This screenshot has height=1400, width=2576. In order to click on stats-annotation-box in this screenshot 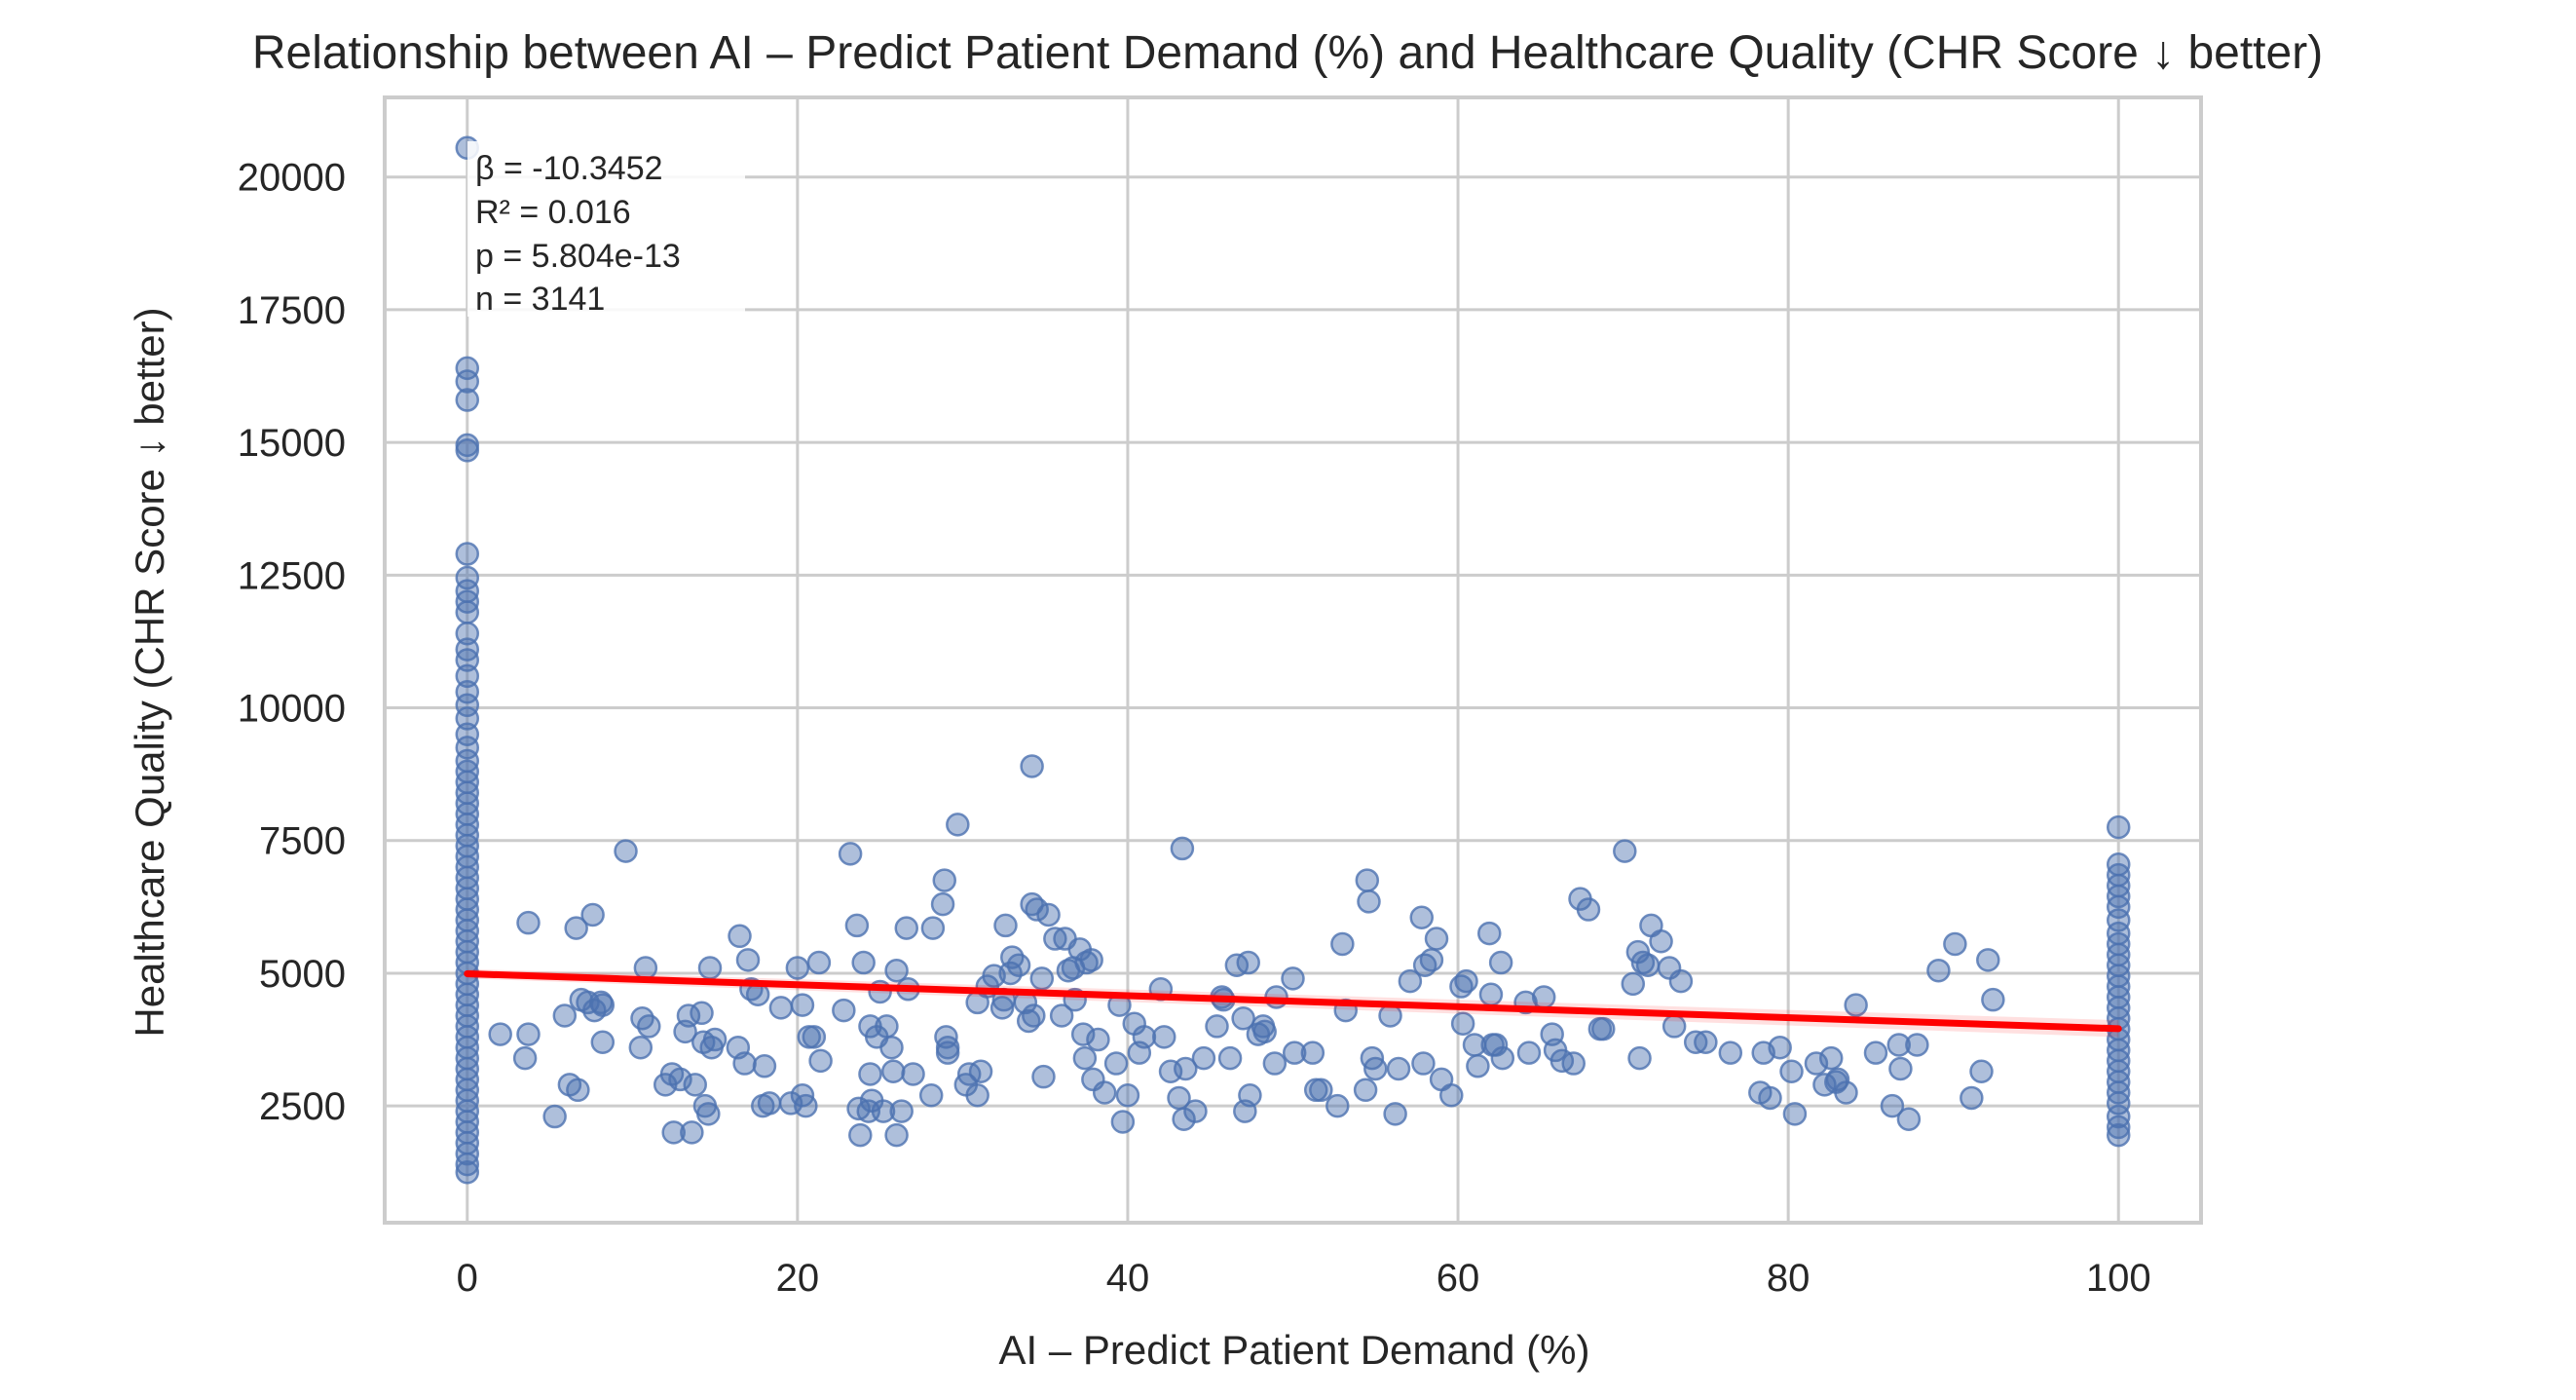, I will do `click(606, 229)`.